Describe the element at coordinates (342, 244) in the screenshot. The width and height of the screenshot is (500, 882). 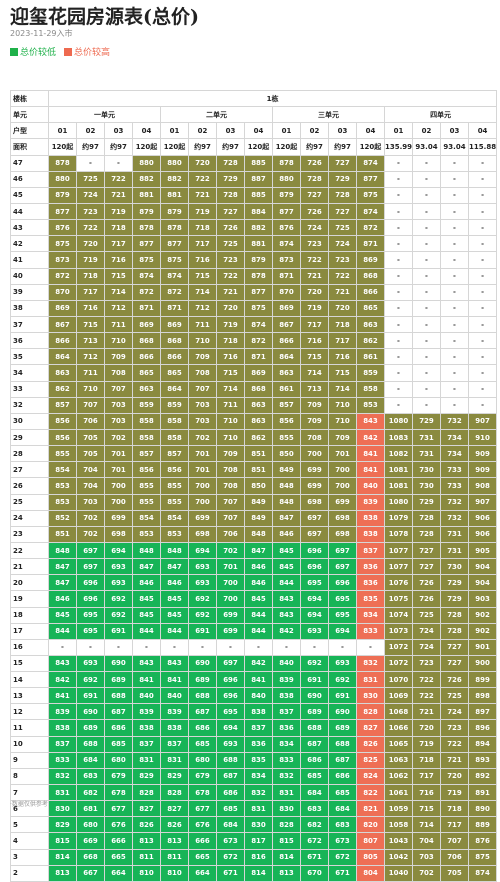
I see `price-cell: 724` at that location.